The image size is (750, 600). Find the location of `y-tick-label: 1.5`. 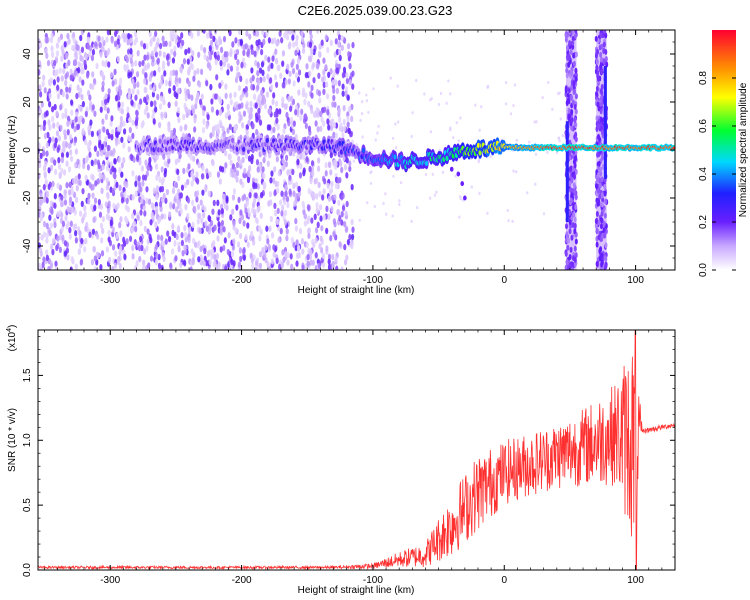

y-tick-label: 1.5 is located at coordinates (27, 375).